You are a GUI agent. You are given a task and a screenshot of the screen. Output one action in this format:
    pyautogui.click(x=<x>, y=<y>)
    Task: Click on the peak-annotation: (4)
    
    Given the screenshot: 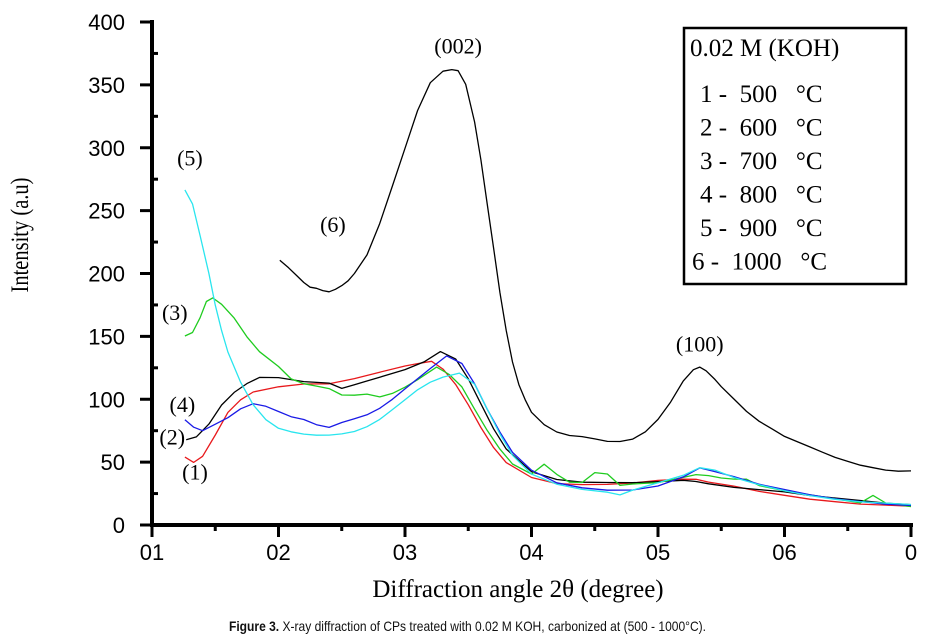 What is the action you would take?
    pyautogui.click(x=183, y=404)
    